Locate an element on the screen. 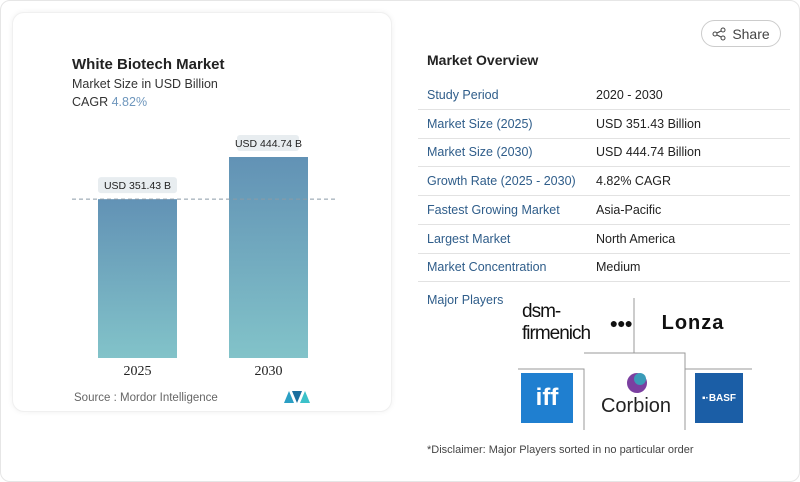 Image resolution: width=800 pixels, height=482 pixels. overview-row: Study Period 2020 - 2030 is located at coordinates (604, 95).